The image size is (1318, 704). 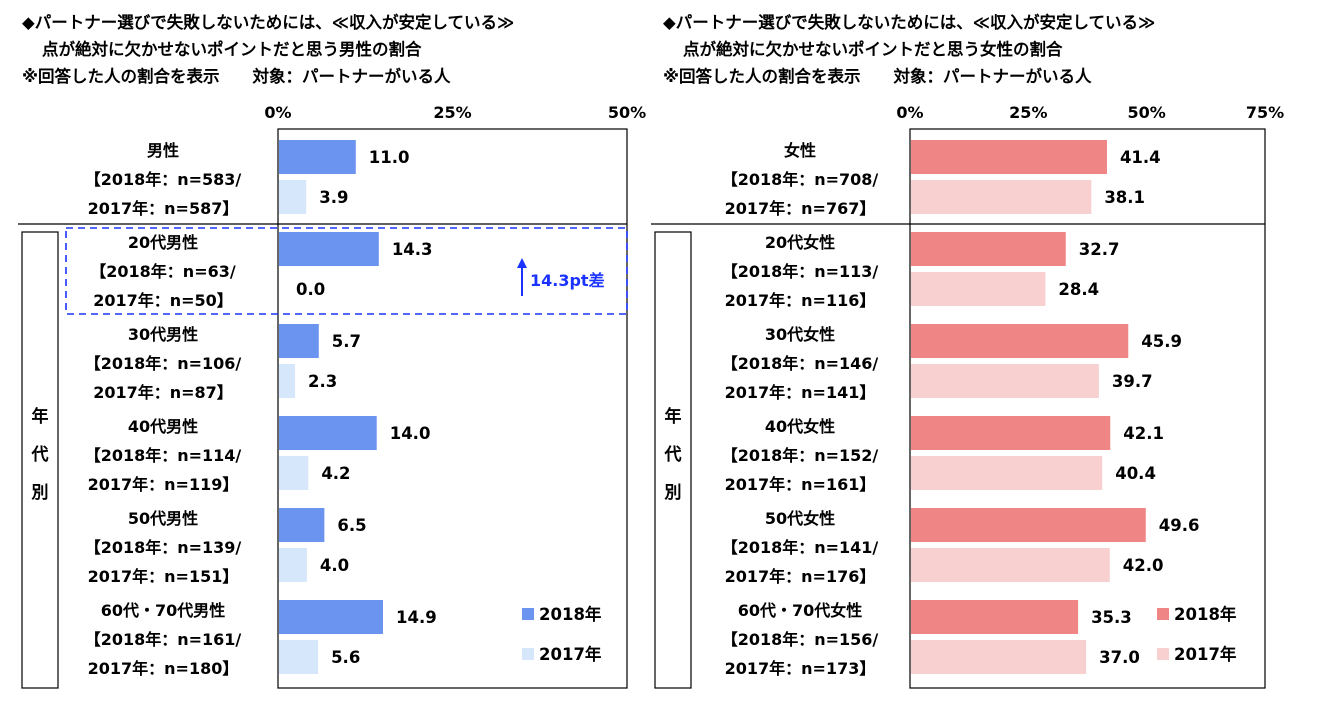 What do you see at coordinates (163, 484) in the screenshot?
I see `category-label: 2017年：n=119】` at bounding box center [163, 484].